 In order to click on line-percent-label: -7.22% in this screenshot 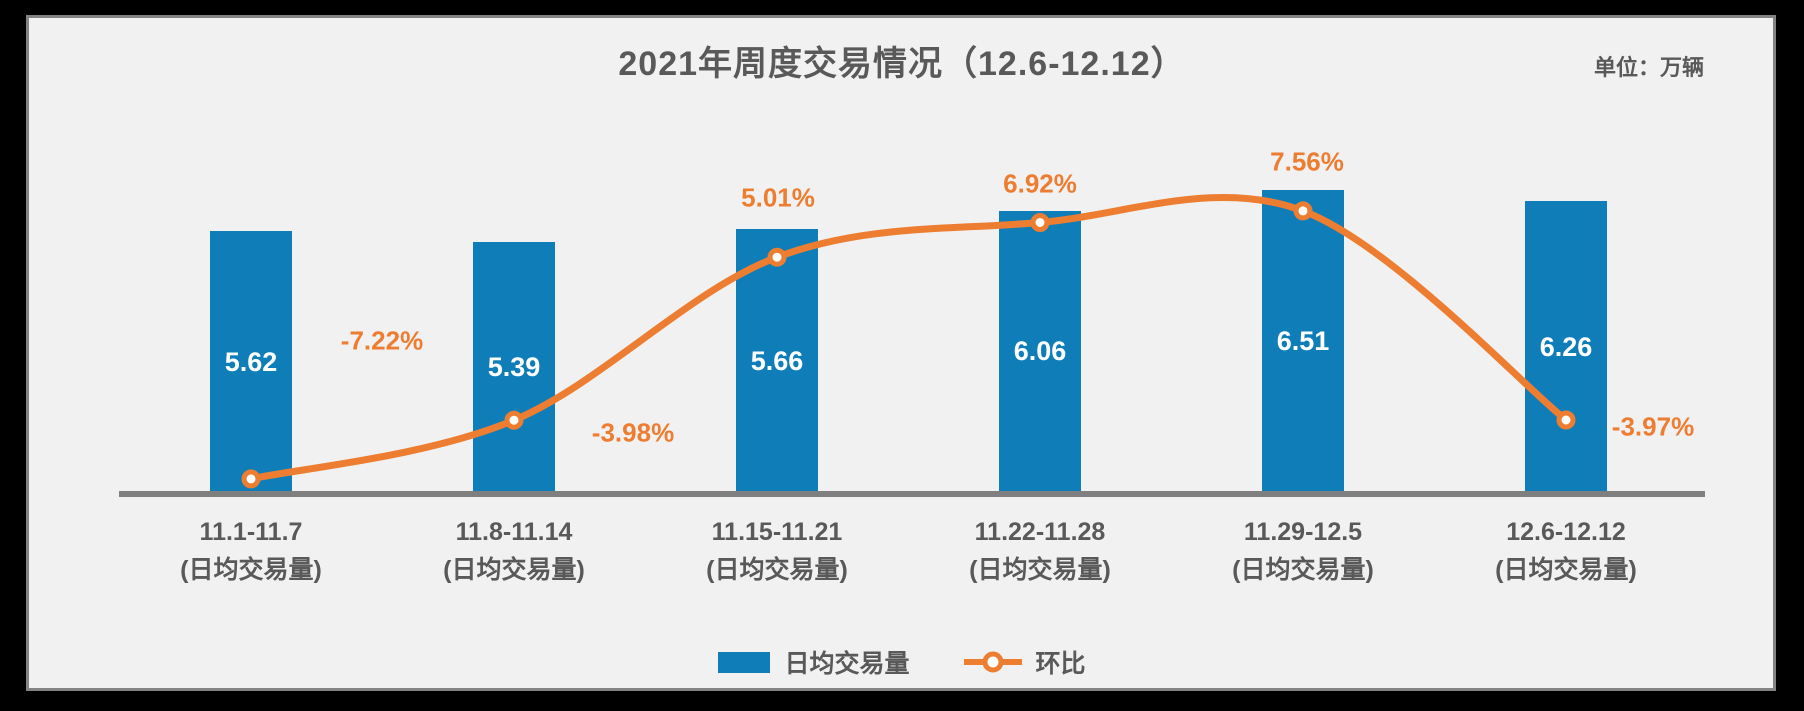, I will do `click(382, 340)`.